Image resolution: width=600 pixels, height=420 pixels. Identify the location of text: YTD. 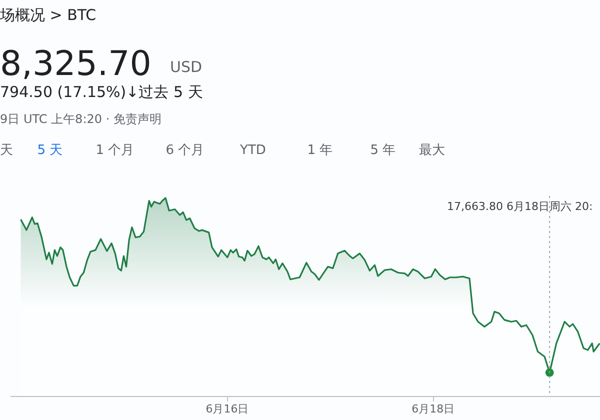
(252, 150).